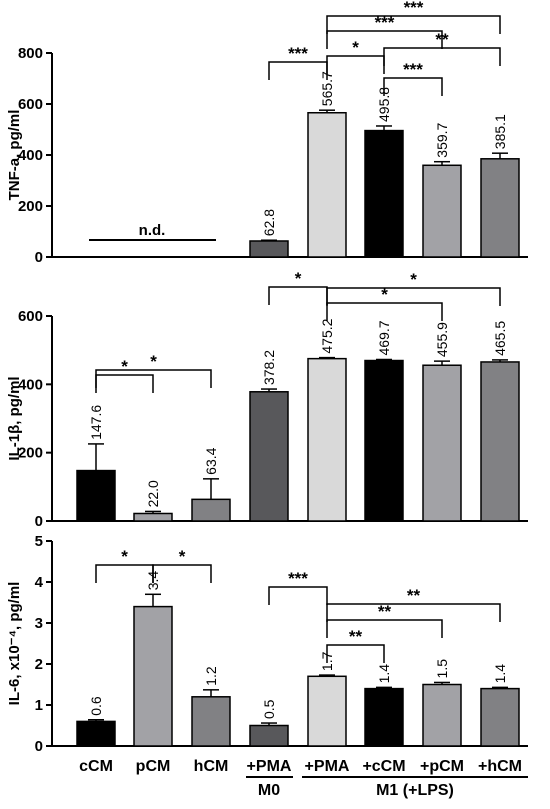 This screenshot has height=809, width=550. What do you see at coordinates (96, 766) in the screenshot?
I see `category-label: cCM` at bounding box center [96, 766].